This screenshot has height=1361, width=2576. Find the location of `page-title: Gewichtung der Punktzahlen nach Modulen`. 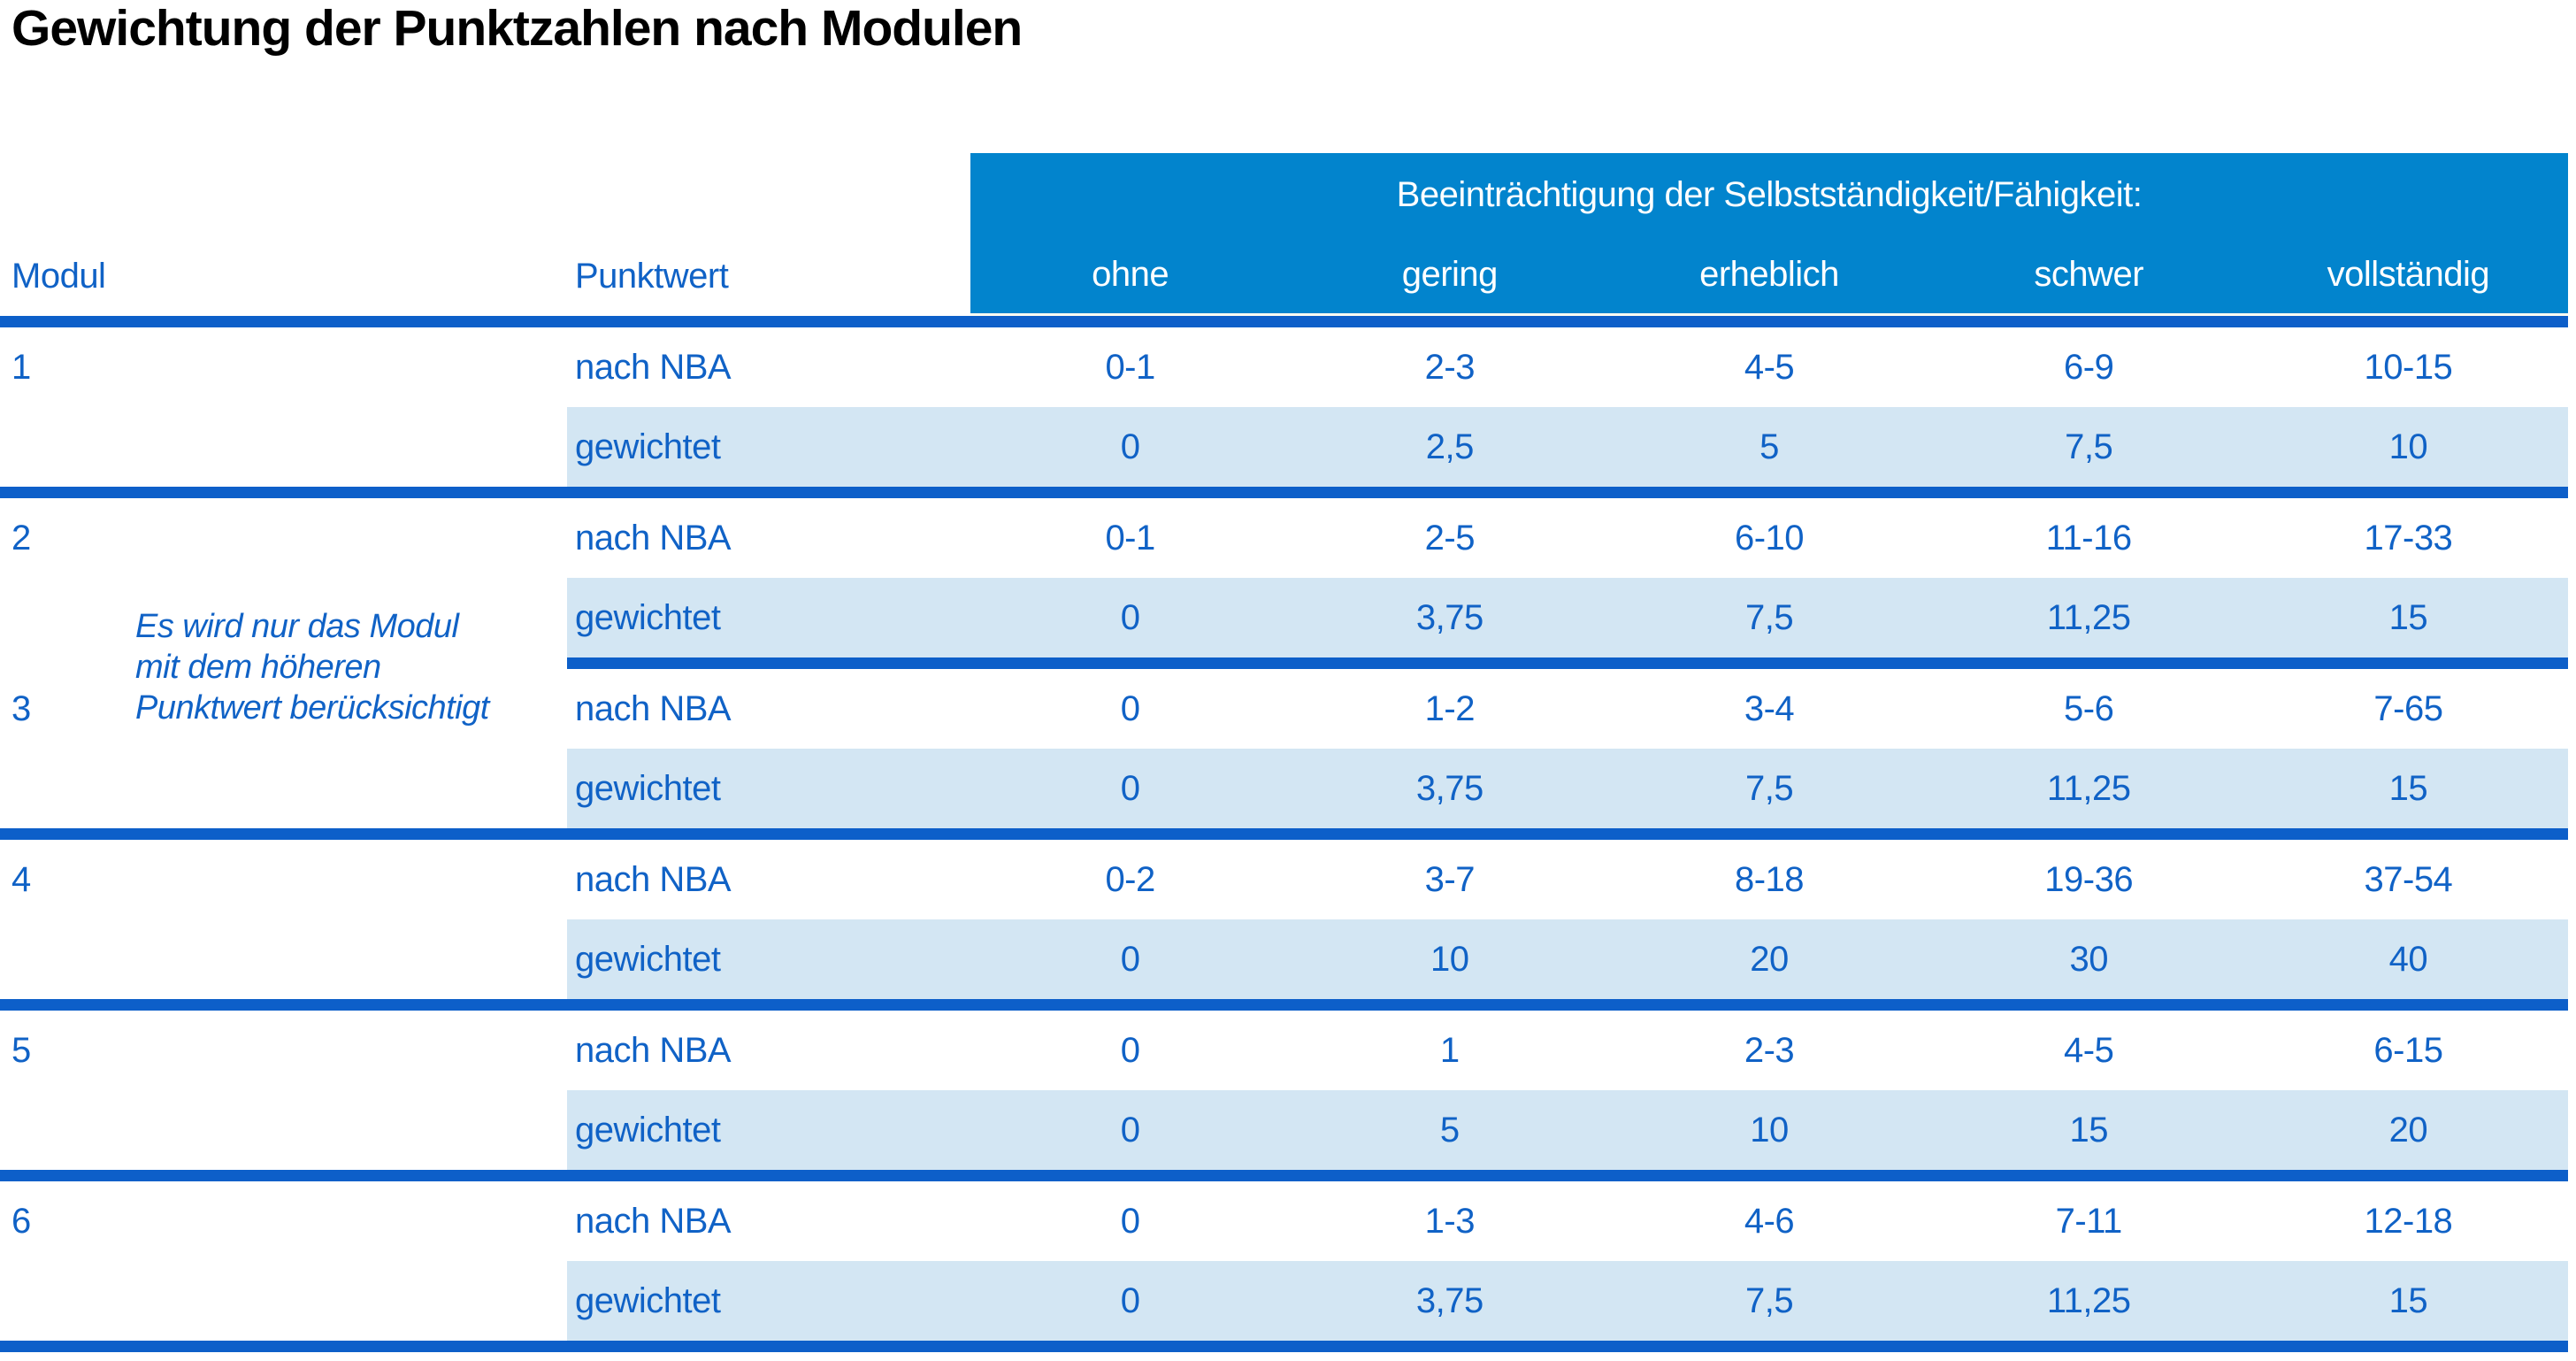

page-title: Gewichtung der Punktzahlen nach Modulen is located at coordinates (517, 28).